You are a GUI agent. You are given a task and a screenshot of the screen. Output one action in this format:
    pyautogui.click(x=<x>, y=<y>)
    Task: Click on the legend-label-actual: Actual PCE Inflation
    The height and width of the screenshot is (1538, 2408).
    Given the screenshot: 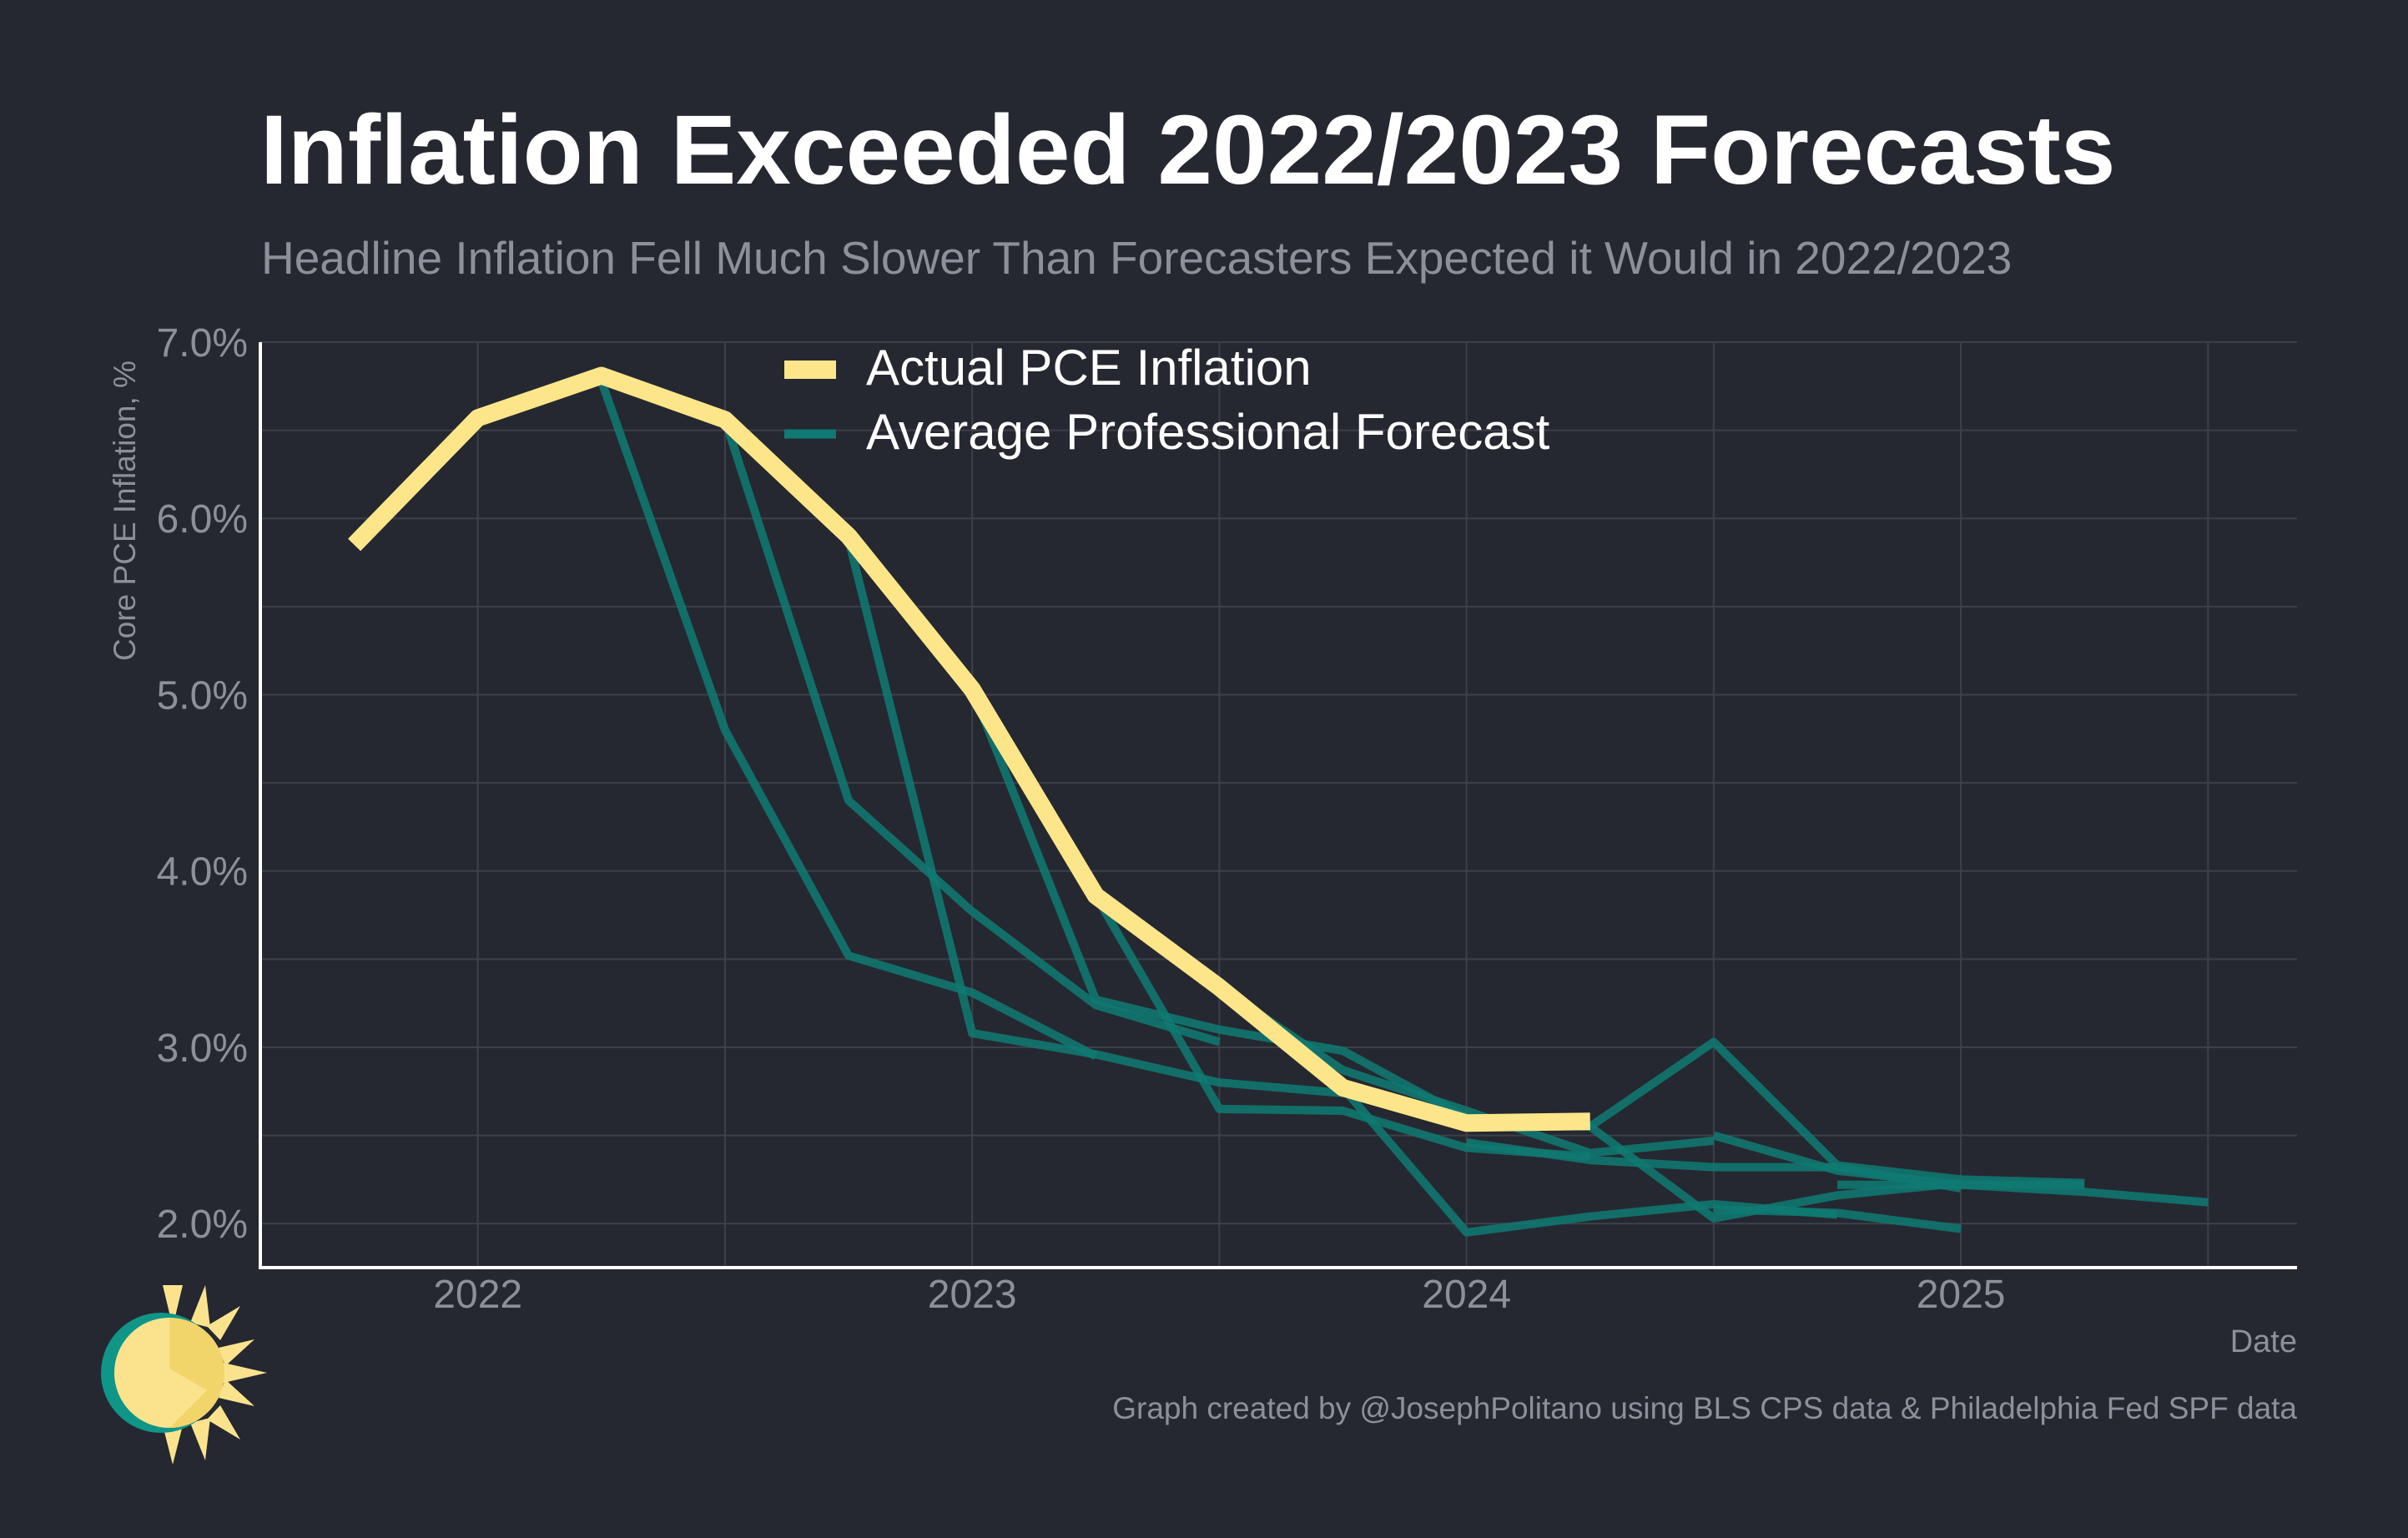 What is the action you would take?
    pyautogui.click(x=1089, y=368)
    